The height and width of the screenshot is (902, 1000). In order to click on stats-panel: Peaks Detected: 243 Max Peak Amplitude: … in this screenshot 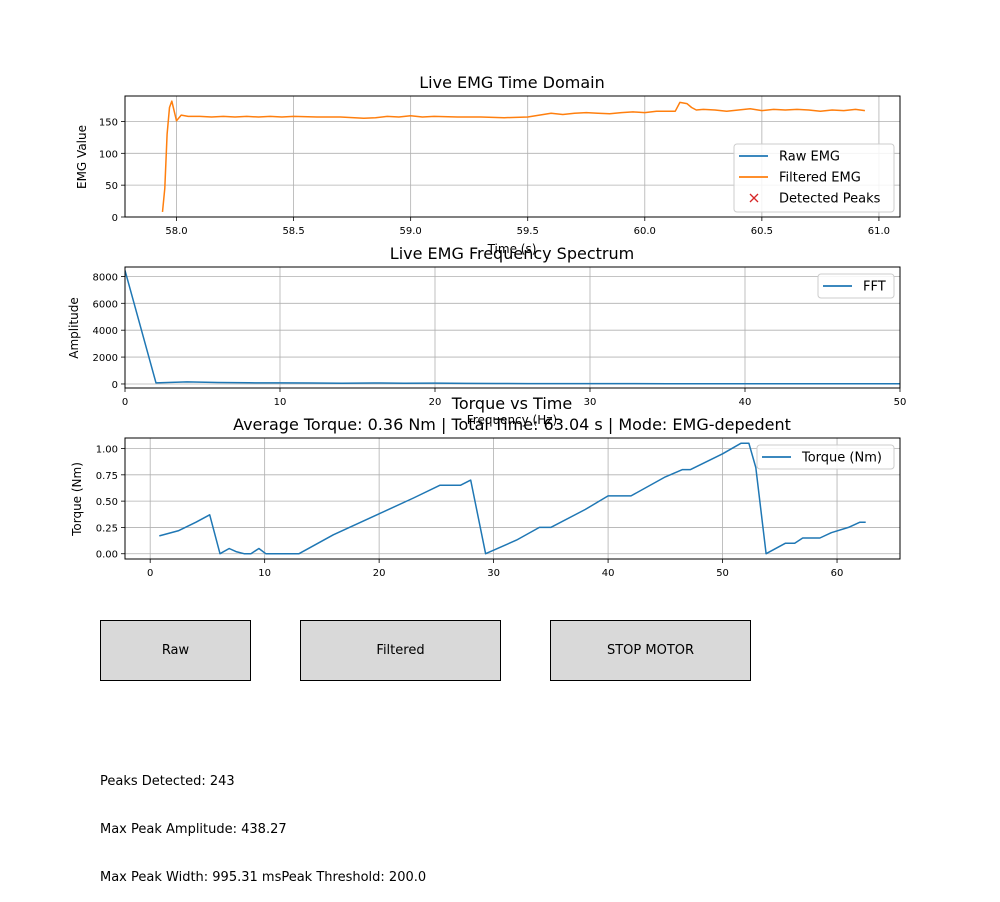, I will do `click(263, 822)`.